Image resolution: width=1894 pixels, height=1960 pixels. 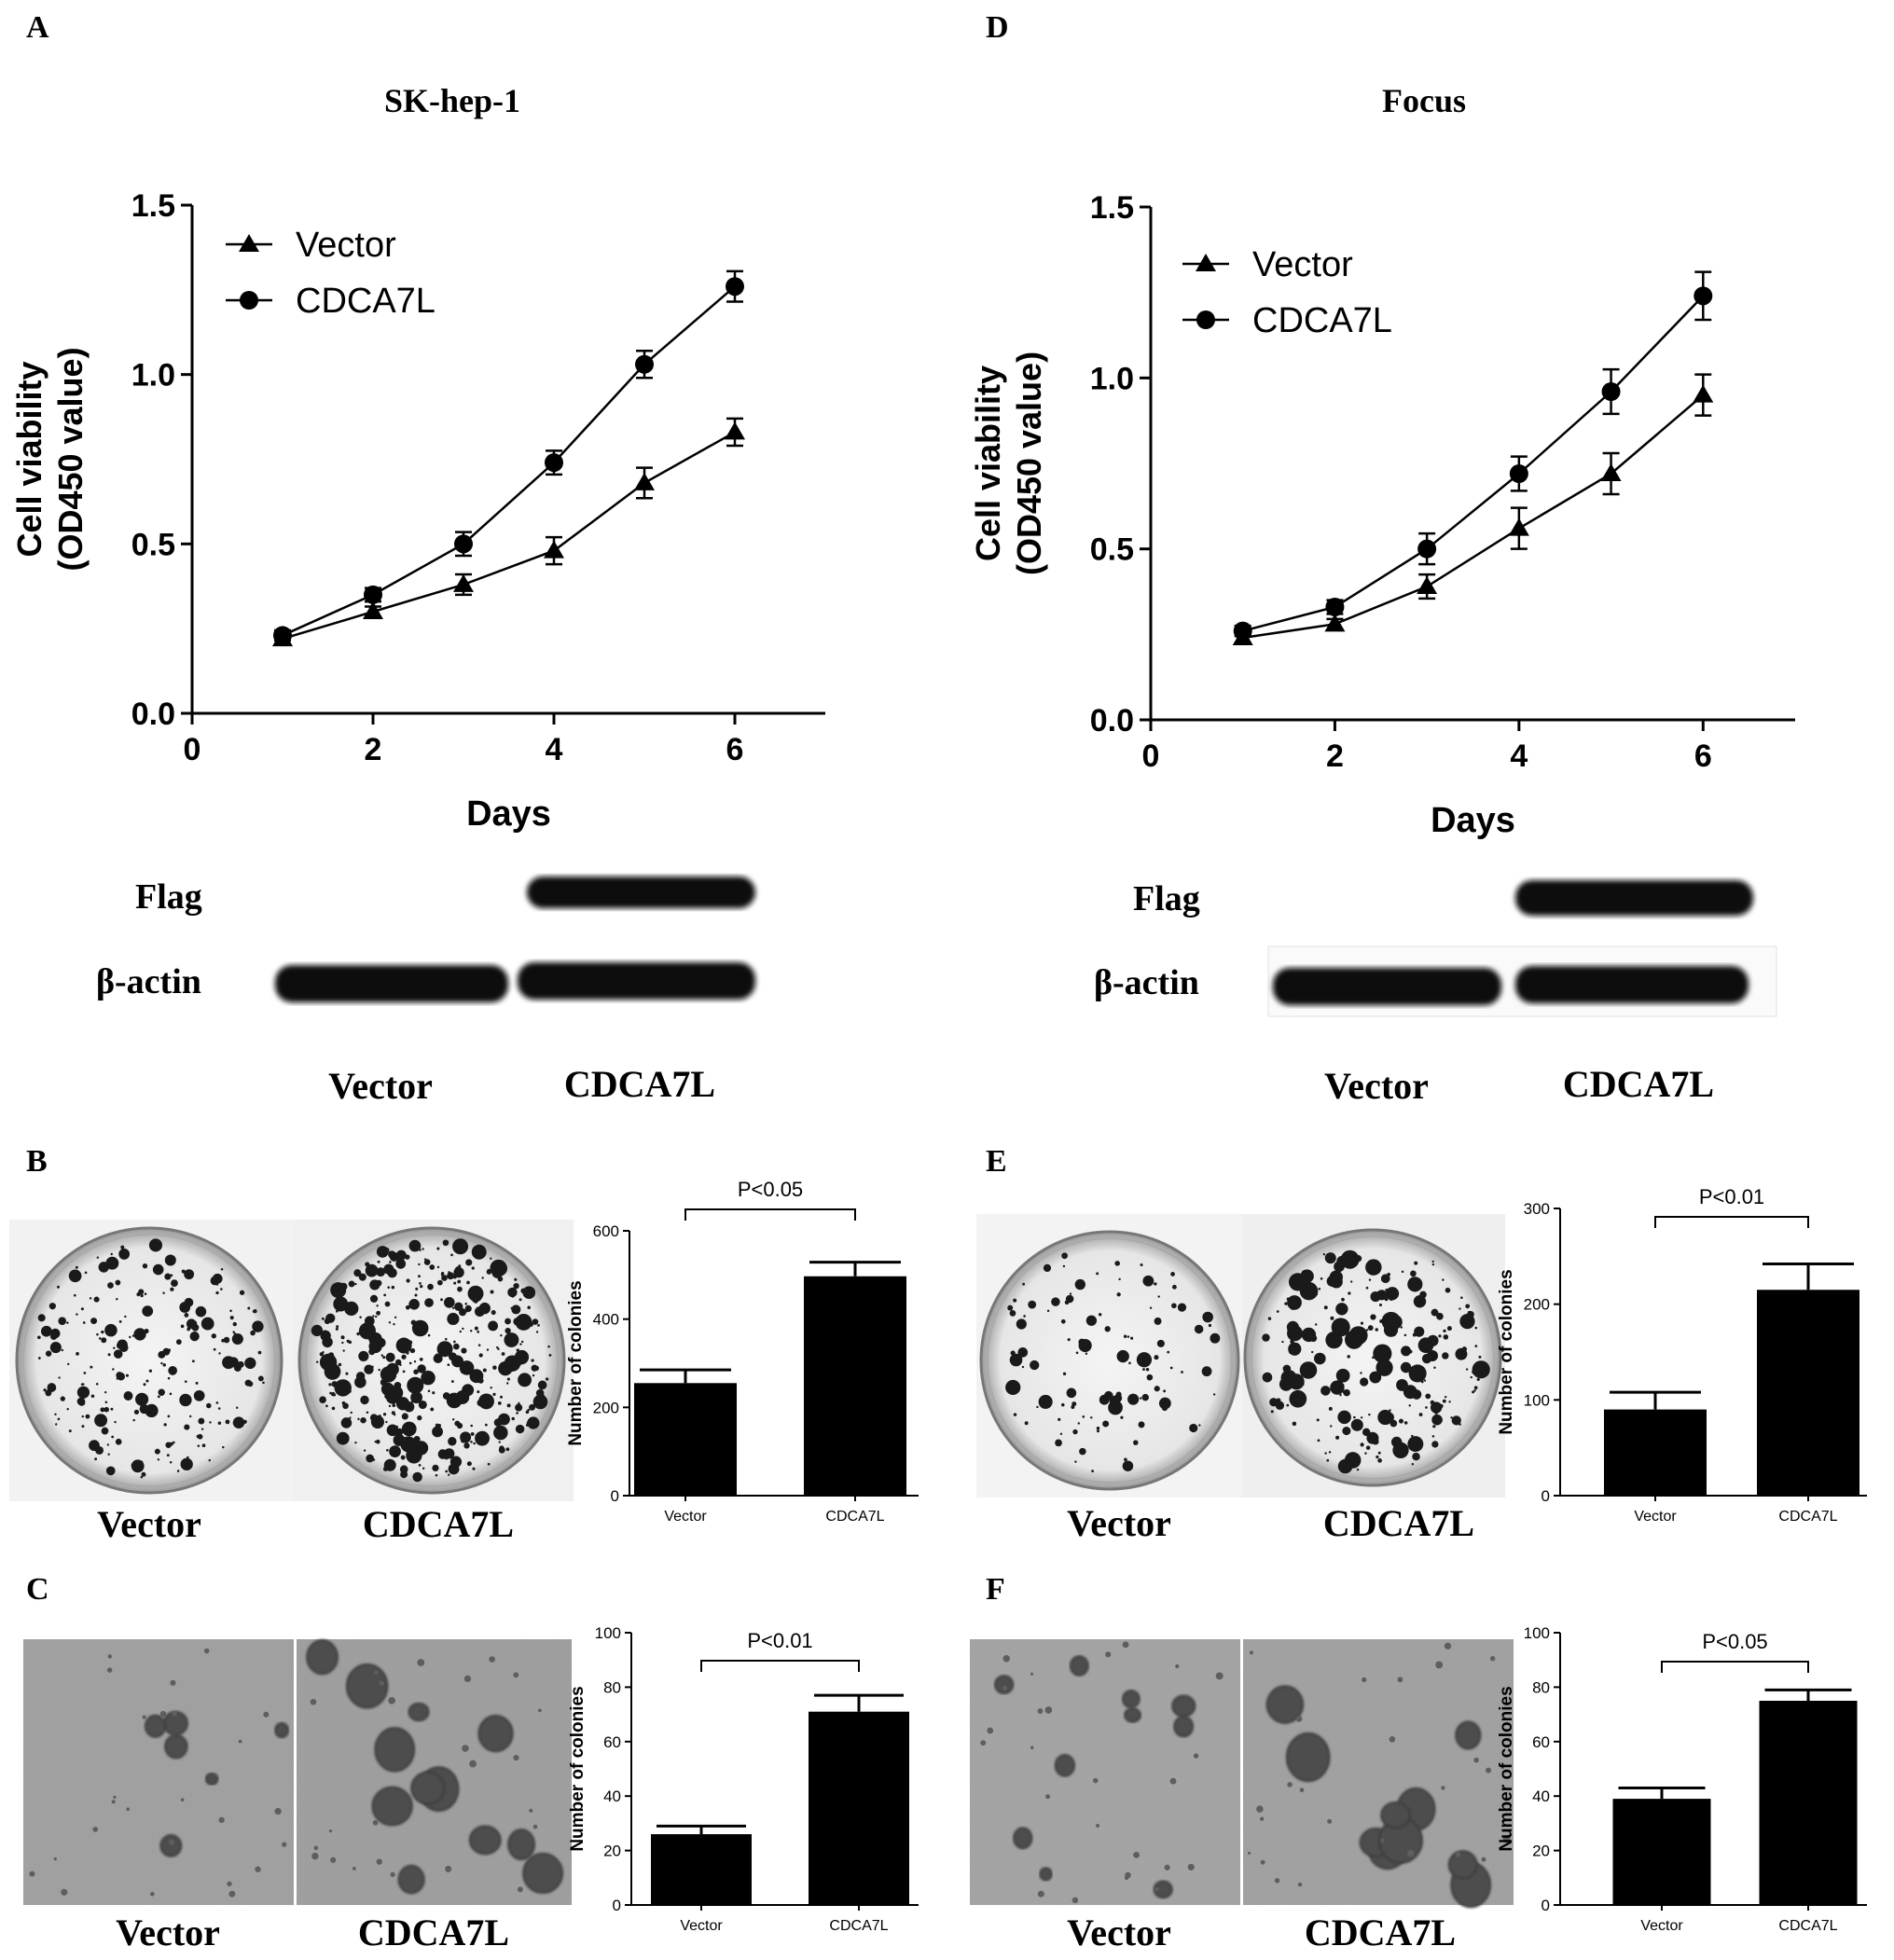 I want to click on colony-photos-b: Vector CDCA7L, so click(x=291, y=1383).